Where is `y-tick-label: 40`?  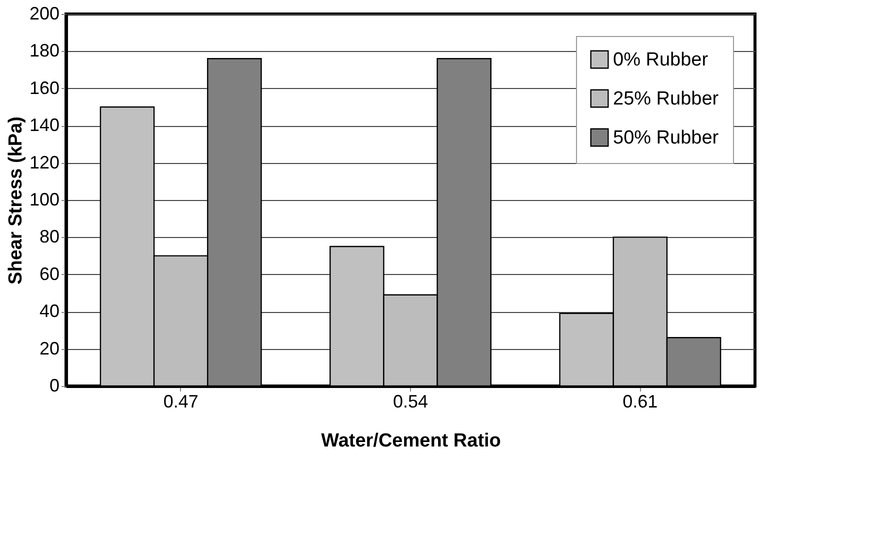
y-tick-label: 40 is located at coordinates (49, 311).